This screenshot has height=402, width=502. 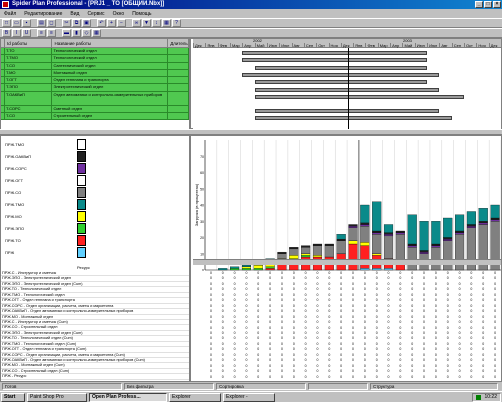 I want to click on resource-row-label: ПРЖ.СО - Строительный отдел, so click(x=95, y=328).